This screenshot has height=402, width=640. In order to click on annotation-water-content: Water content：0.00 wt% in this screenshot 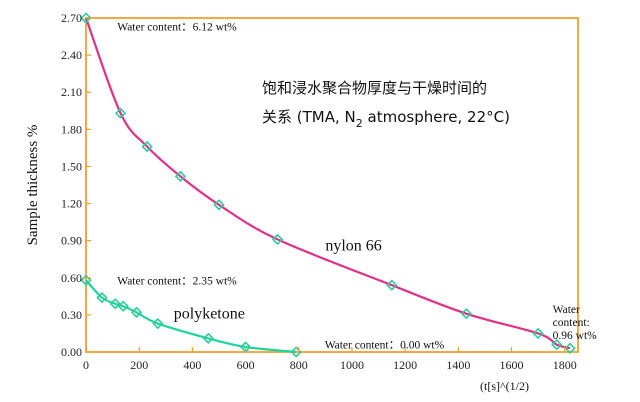, I will do `click(385, 346)`.